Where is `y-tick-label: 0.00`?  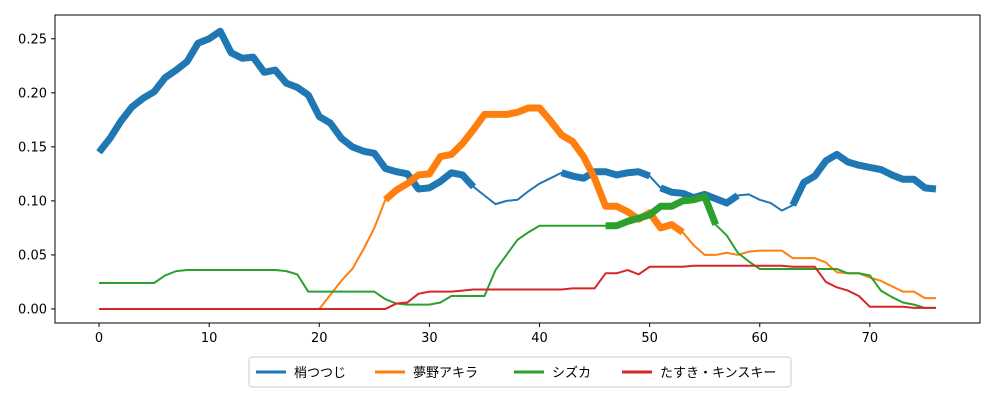 y-tick-label: 0.00 is located at coordinates (32, 309).